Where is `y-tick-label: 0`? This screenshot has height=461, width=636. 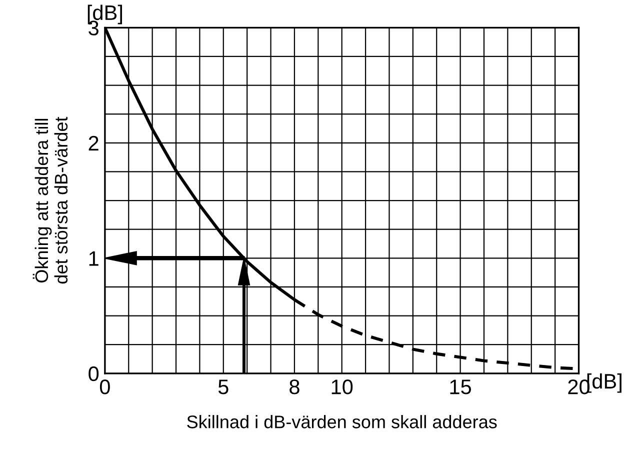 y-tick-label: 0 is located at coordinates (93, 374).